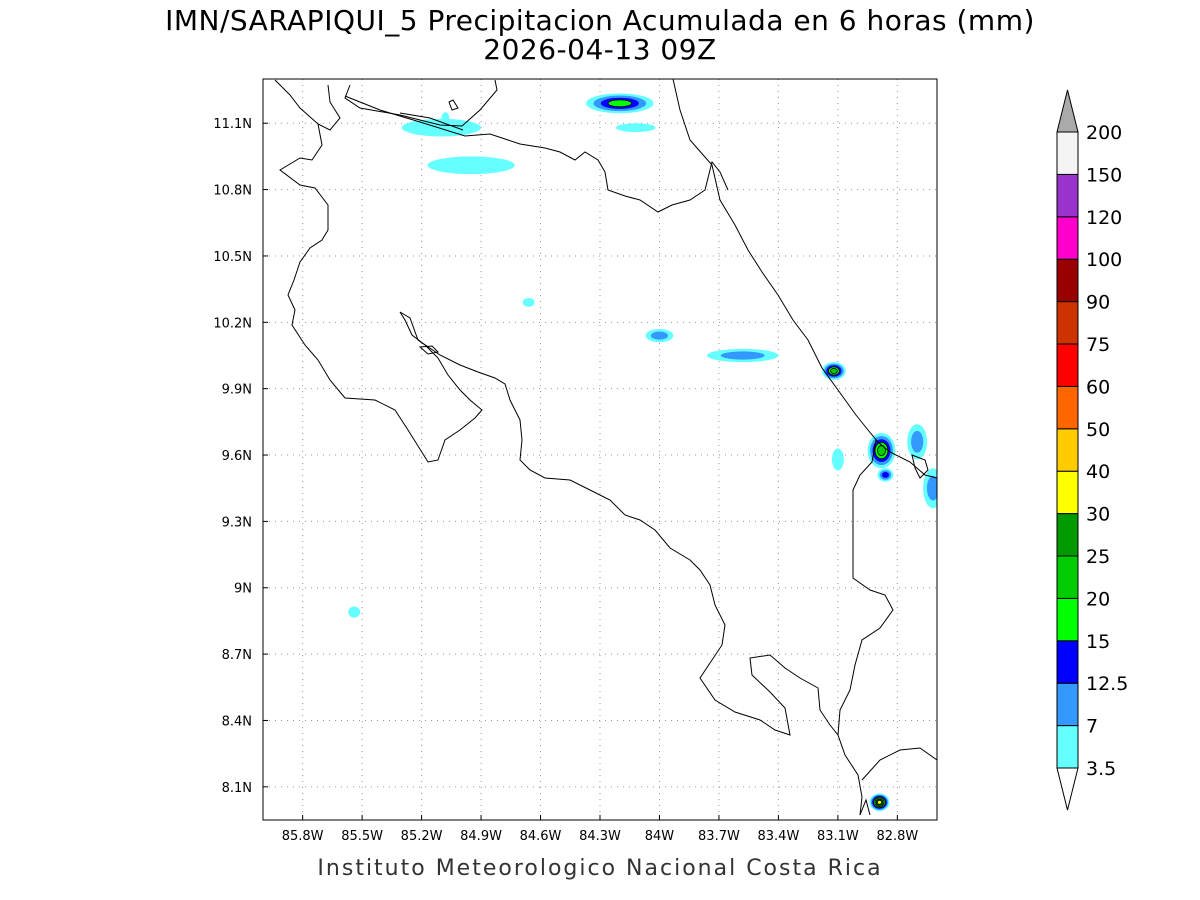 This screenshot has width=1200, height=900. What do you see at coordinates (453, 105) in the screenshot?
I see `northern-island` at bounding box center [453, 105].